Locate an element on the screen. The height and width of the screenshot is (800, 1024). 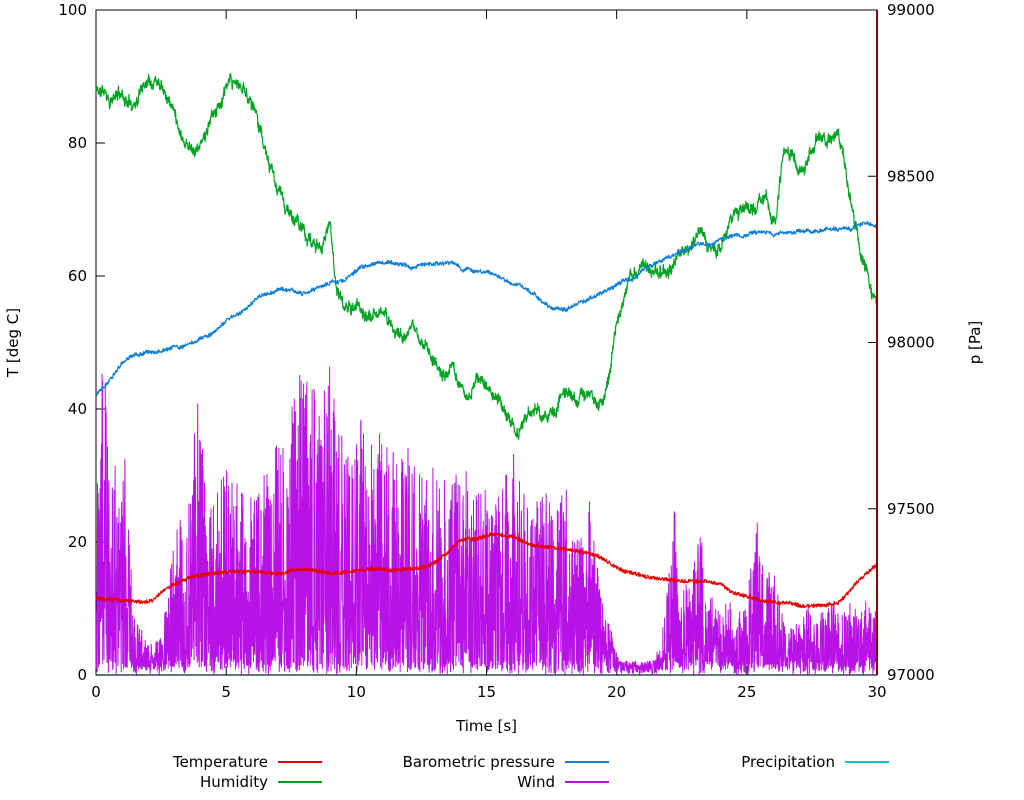
legend-label-wind: Wind is located at coordinates (536, 782).